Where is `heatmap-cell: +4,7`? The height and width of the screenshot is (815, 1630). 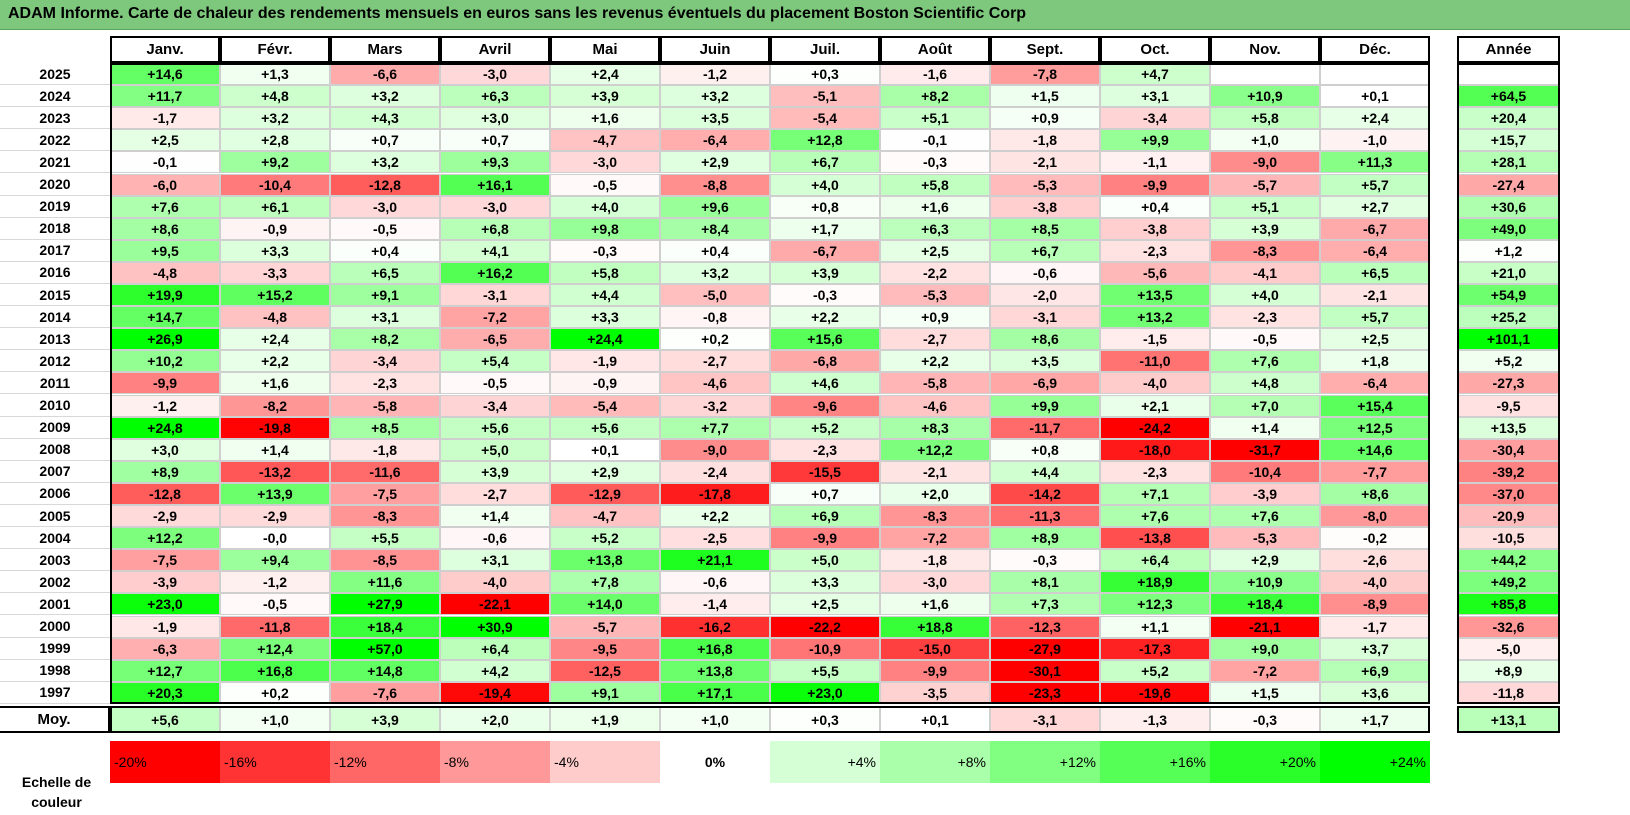
heatmap-cell: +4,7 is located at coordinates (1155, 74).